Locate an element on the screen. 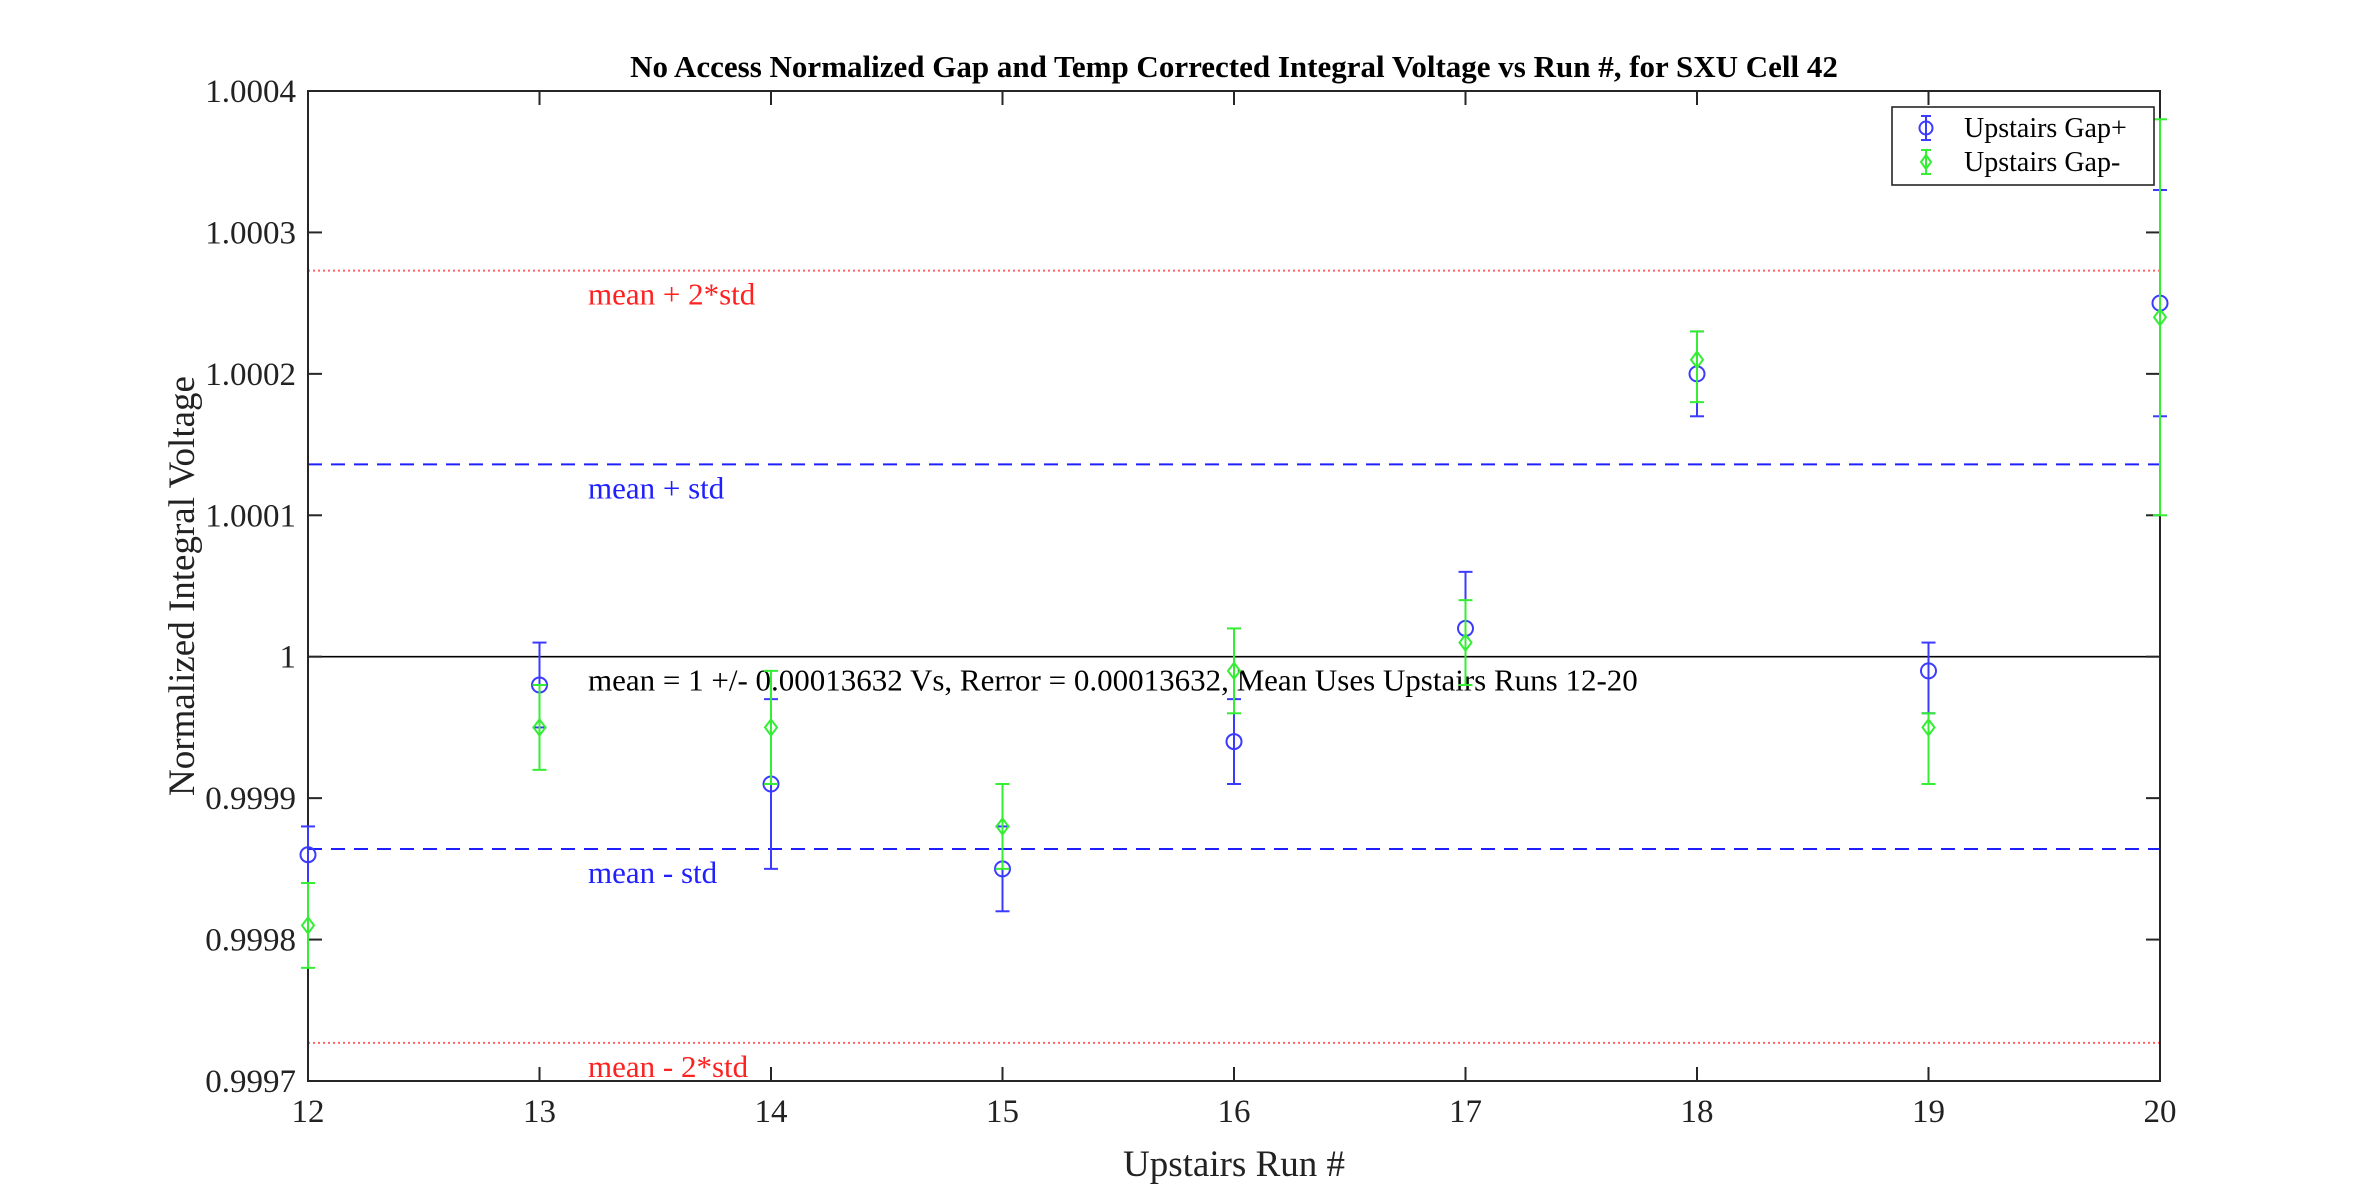 The image size is (2356, 1199). reference-line-label-4: mean - 2*std is located at coordinates (668, 1066).